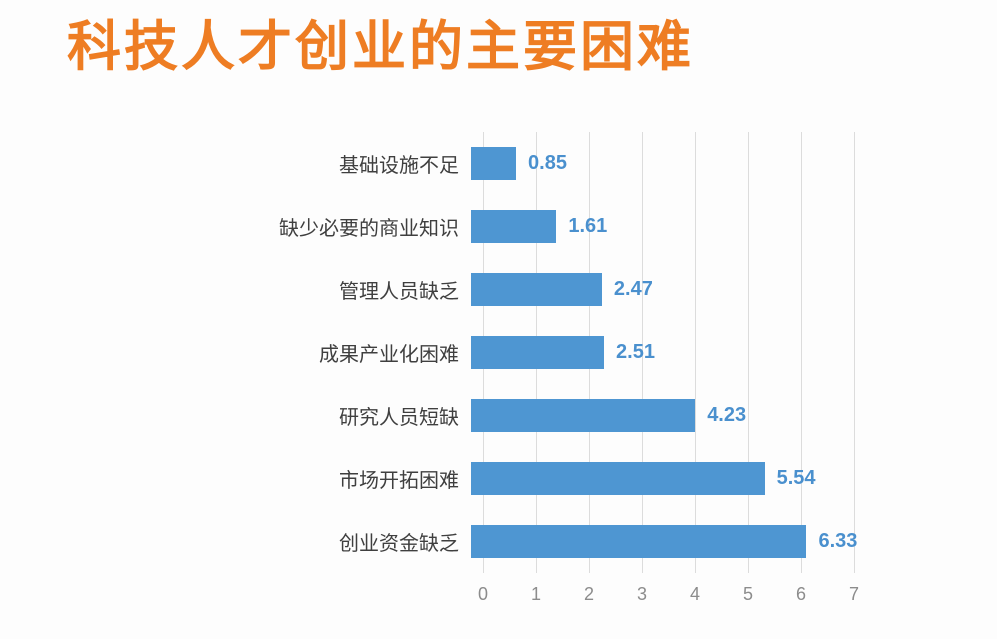  What do you see at coordinates (838, 541) in the screenshot?
I see `value-label: 6.33` at bounding box center [838, 541].